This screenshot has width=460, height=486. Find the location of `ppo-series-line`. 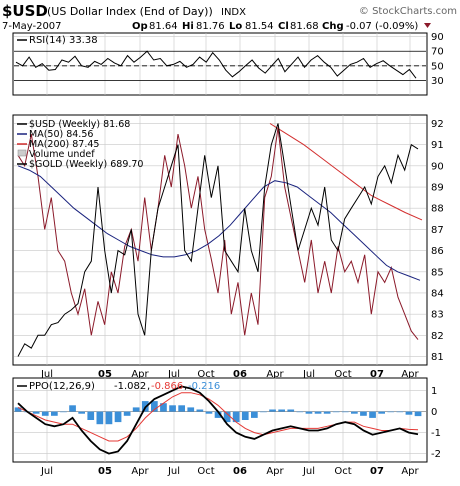

ppo-series-line is located at coordinates (218, 420).